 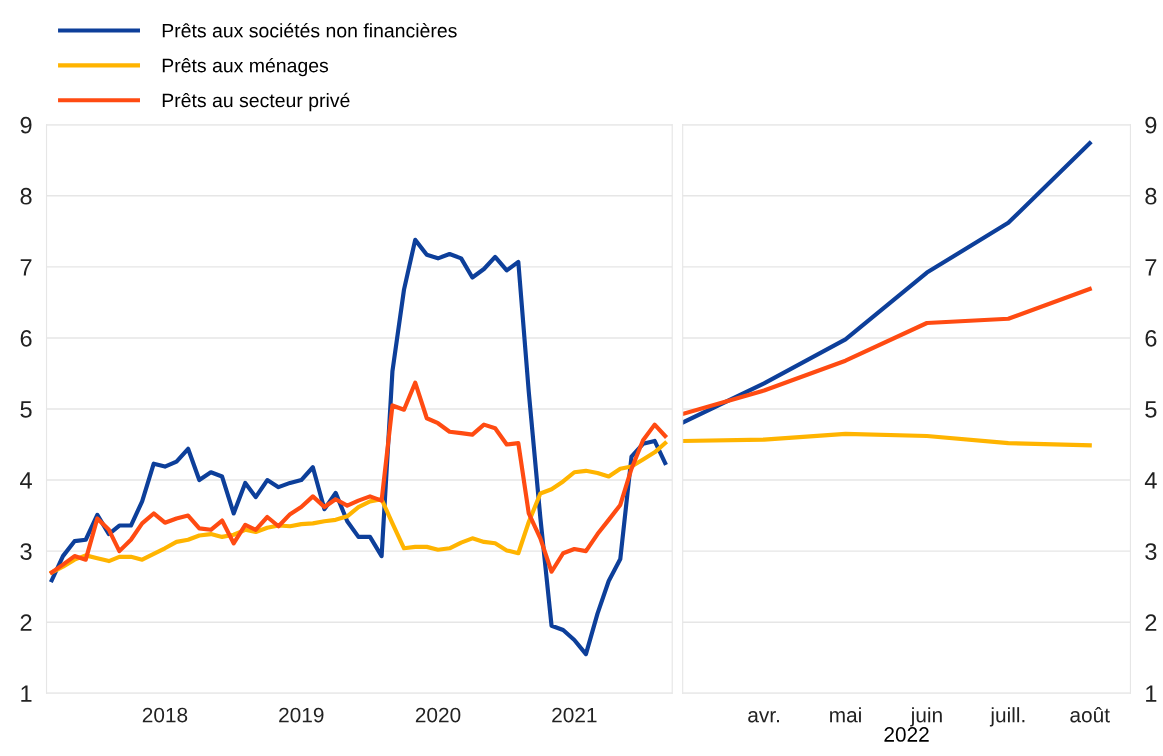 What do you see at coordinates (1007, 717) in the screenshot?
I see `x-tick-label: juill.` at bounding box center [1007, 717].